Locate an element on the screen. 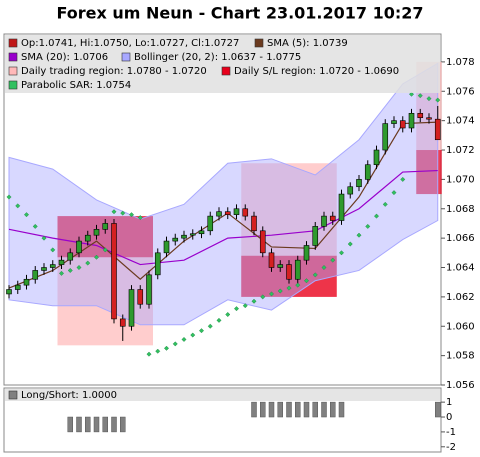 The image size is (480, 457). chart-title: Forex um Neun - Chart 23.01.2017 10:27 is located at coordinates (239, 13).